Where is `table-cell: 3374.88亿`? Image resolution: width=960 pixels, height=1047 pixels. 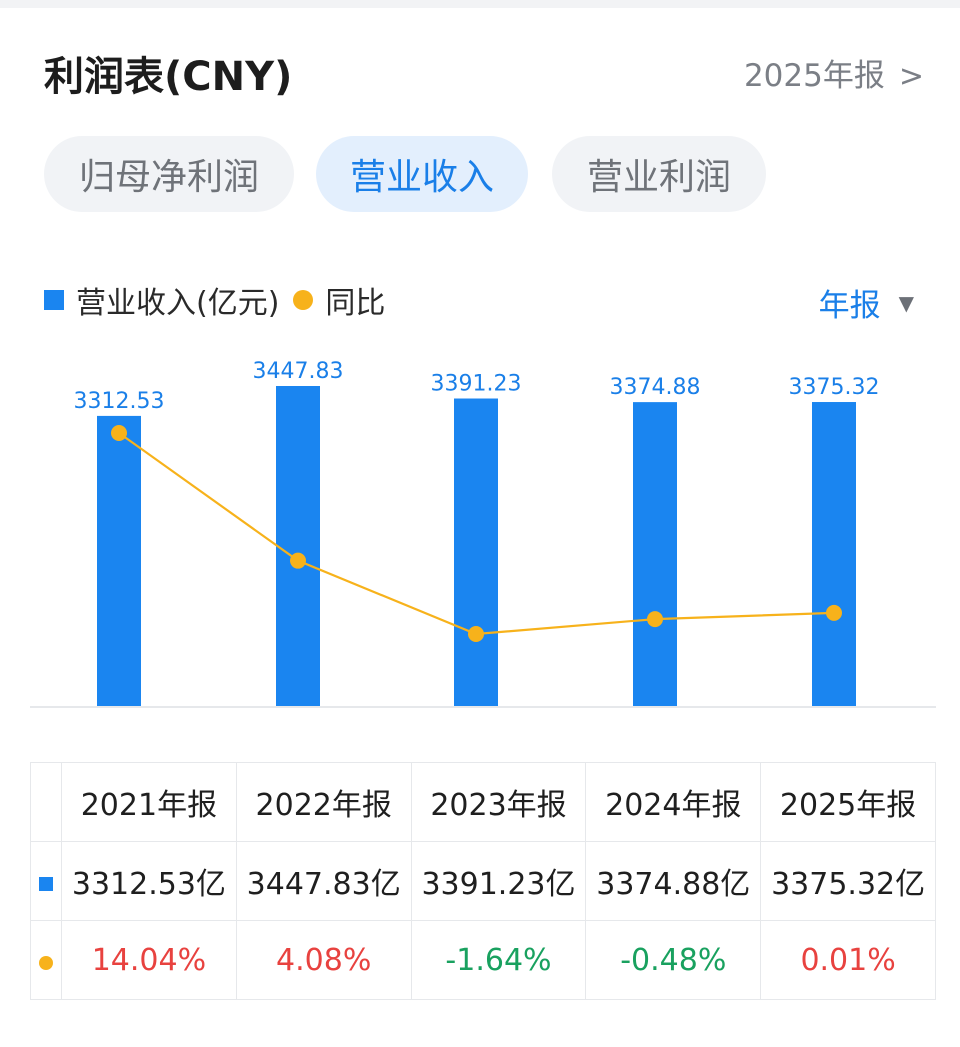 table-cell: 3374.88亿 is located at coordinates (673, 881).